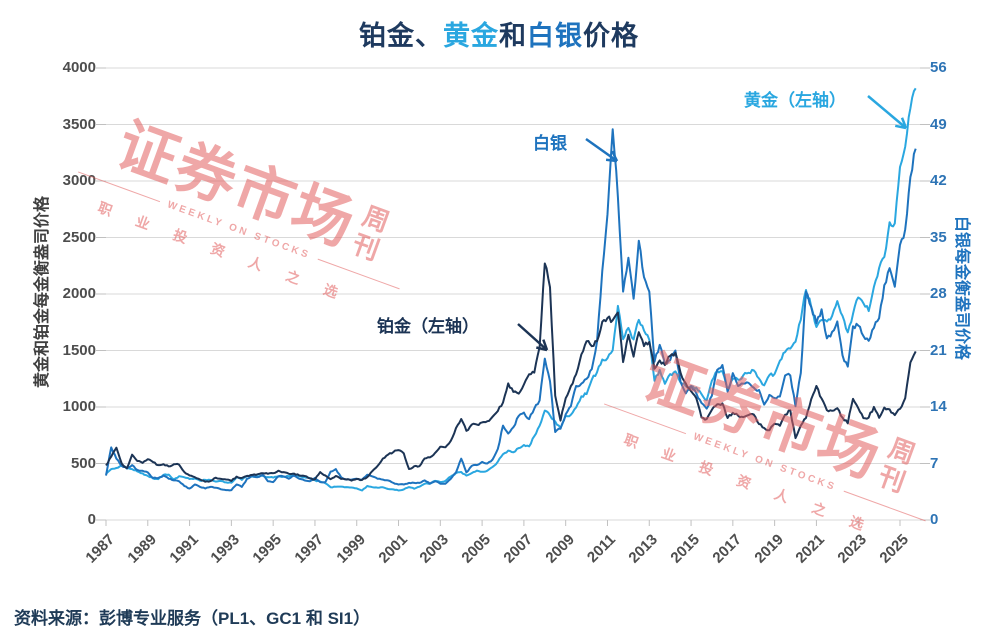 This screenshot has height=638, width=998. What do you see at coordinates (887, 112) in the screenshot?
I see `gold-annotation-arrow` at bounding box center [887, 112].